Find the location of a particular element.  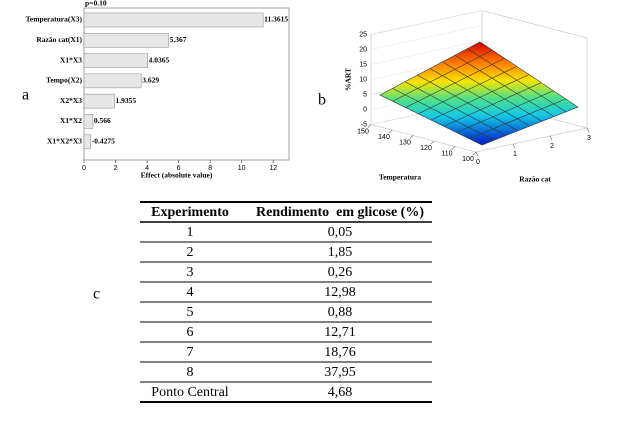

z-tick-label: 20 is located at coordinates (363, 49).